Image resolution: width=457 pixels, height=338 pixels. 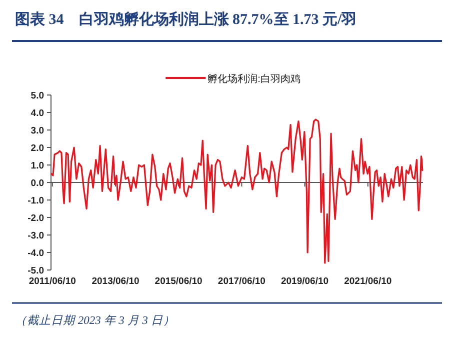 I want to click on y-tick-label: 1.0, so click(x=37, y=166).